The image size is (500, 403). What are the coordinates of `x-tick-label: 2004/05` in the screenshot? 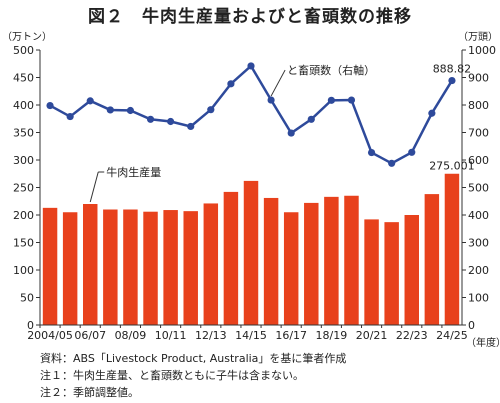 It's located at (50, 335).